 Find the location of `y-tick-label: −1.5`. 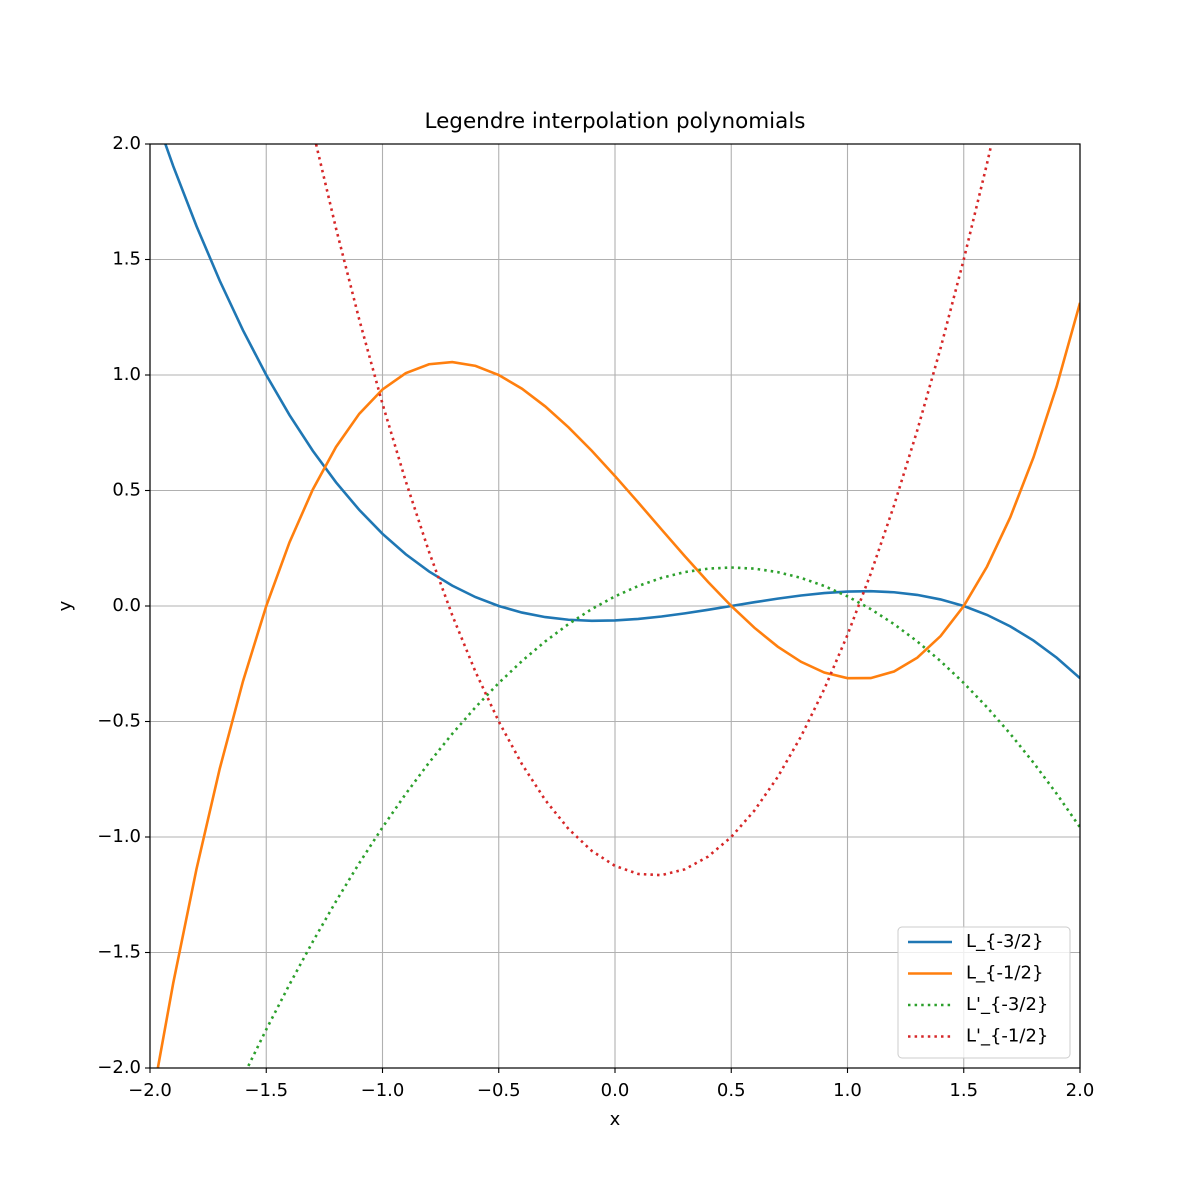

y-tick-label: −1.5 is located at coordinates (119, 952).